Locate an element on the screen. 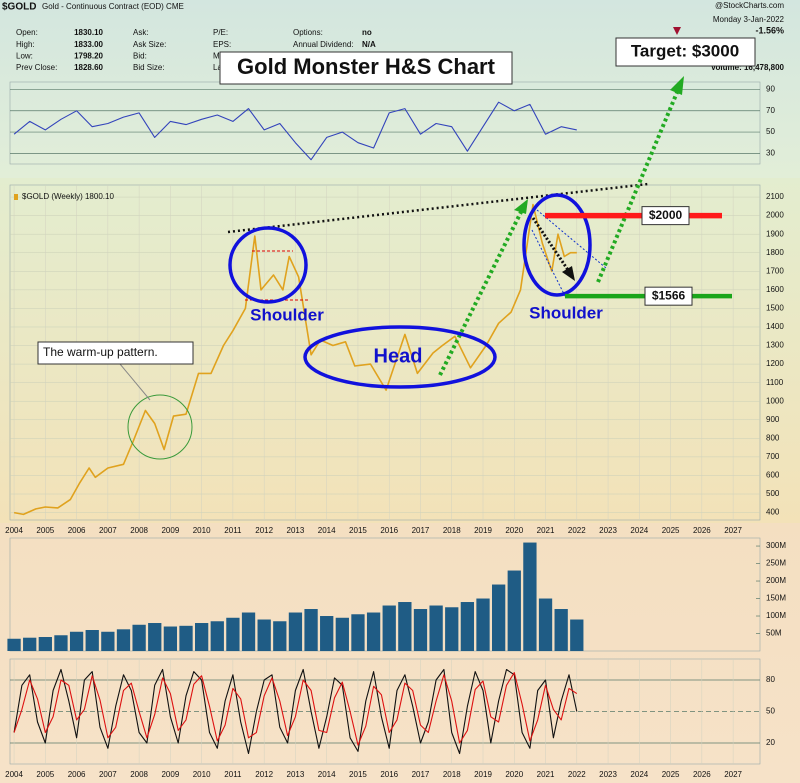 The height and width of the screenshot is (783, 800). x-tick-label: 2021 is located at coordinates (546, 530).